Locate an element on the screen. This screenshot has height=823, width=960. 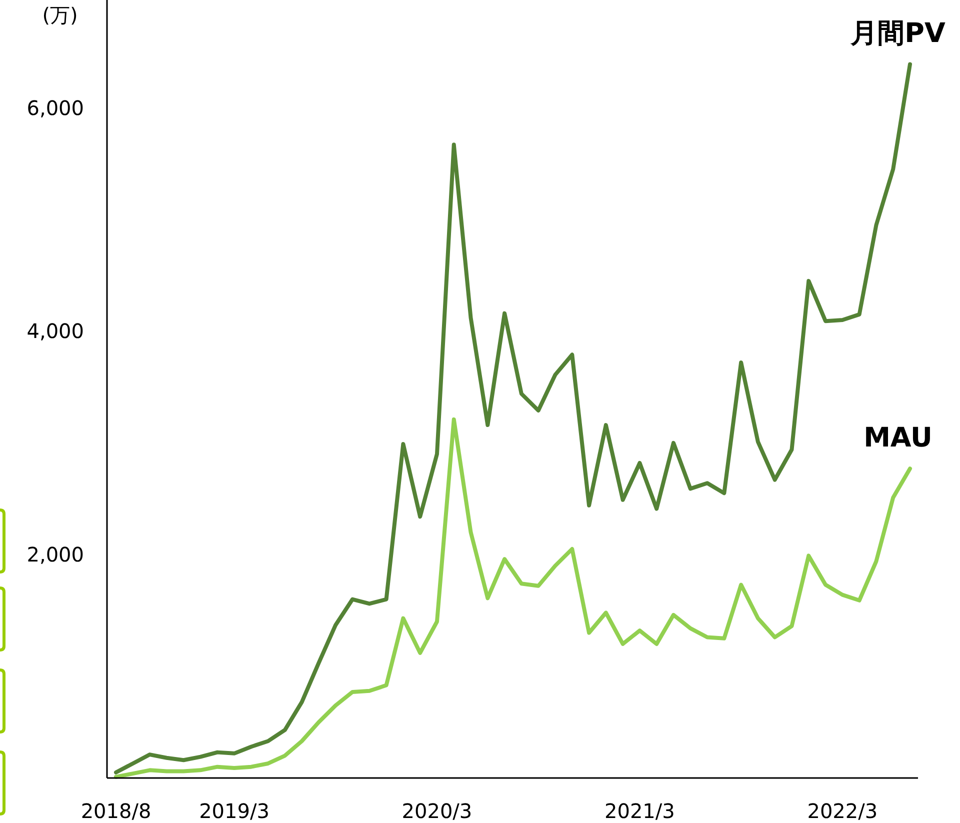
x-tick-label: 2022/3 is located at coordinates (842, 811).